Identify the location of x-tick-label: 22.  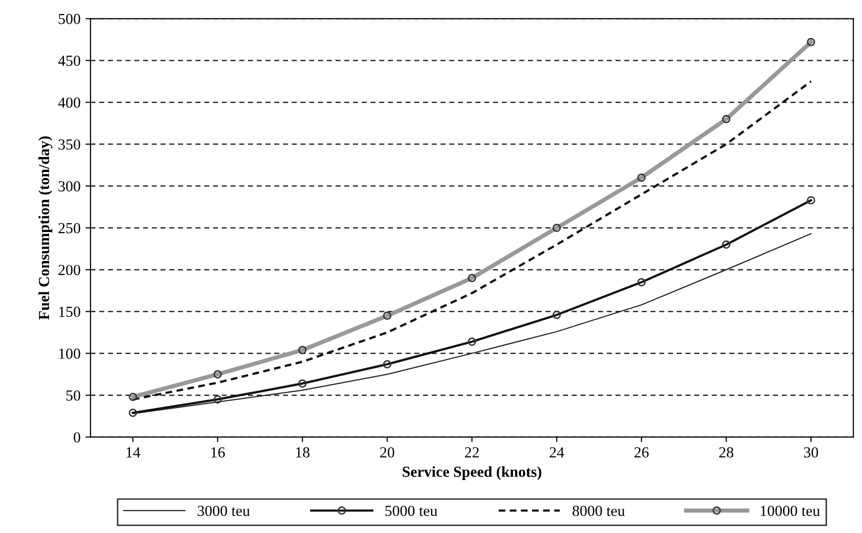
(471, 452).